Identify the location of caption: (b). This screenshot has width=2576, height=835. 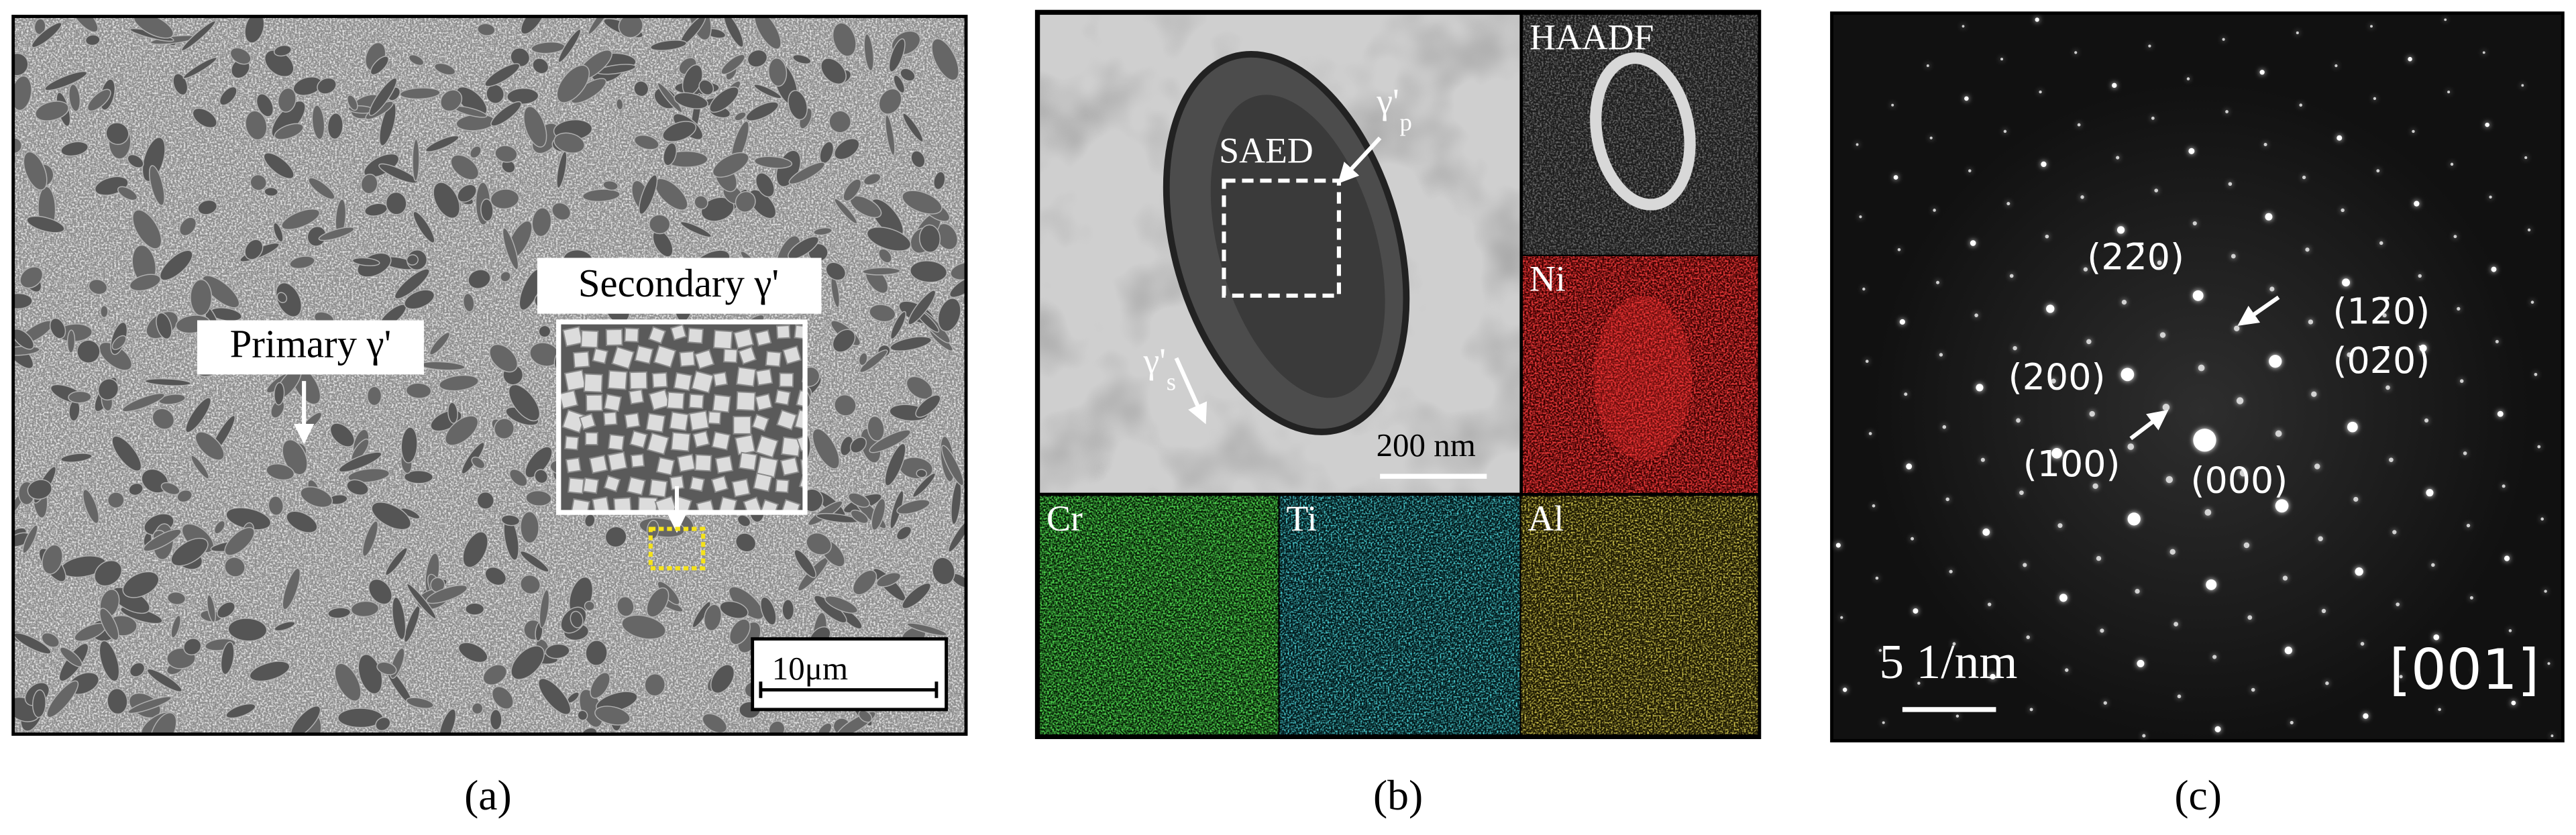
(1398, 795).